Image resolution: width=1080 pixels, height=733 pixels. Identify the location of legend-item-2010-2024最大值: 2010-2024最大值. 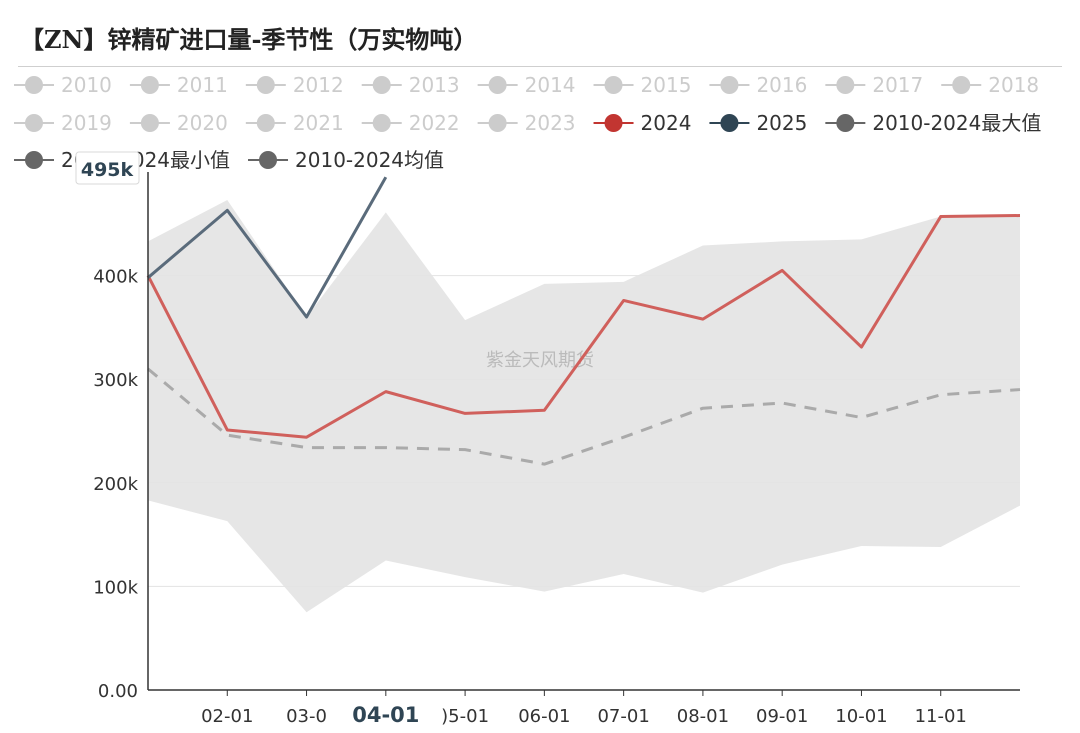
(933, 123).